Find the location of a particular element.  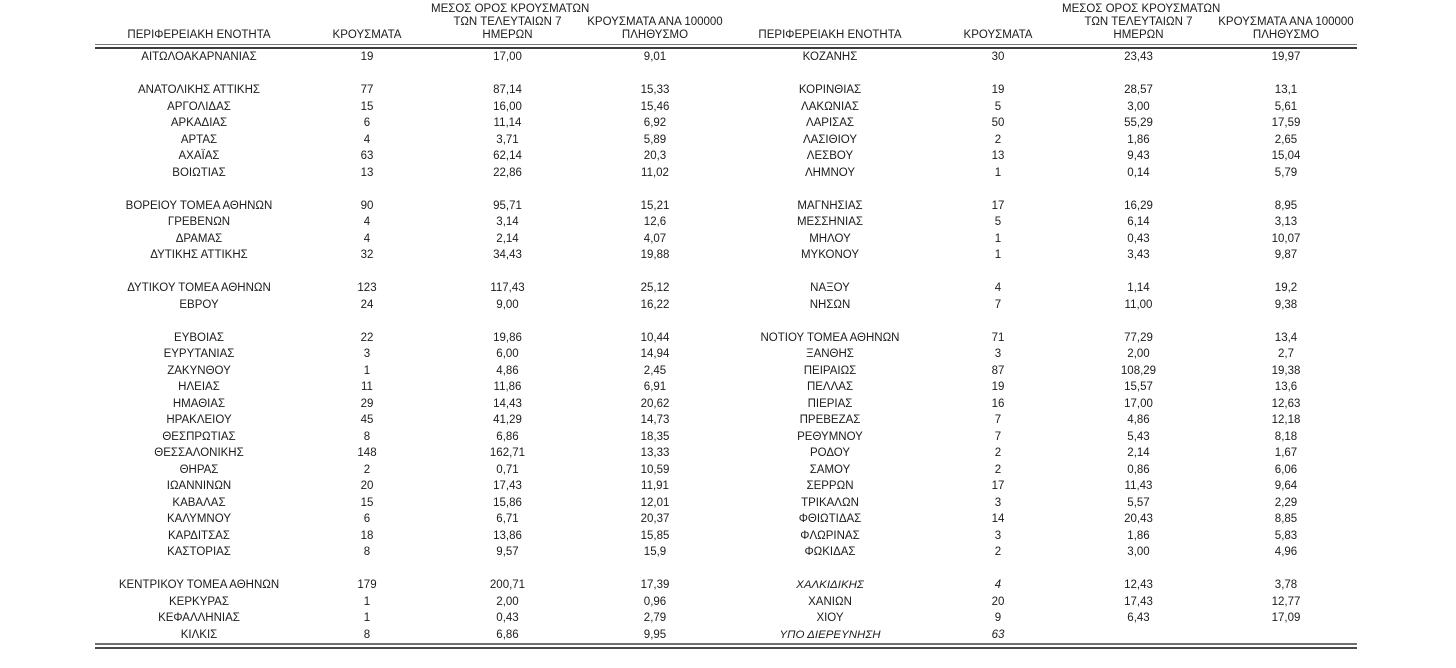

region-cell: ΖΑΚΥΝΘΟΥ is located at coordinates (199, 370).